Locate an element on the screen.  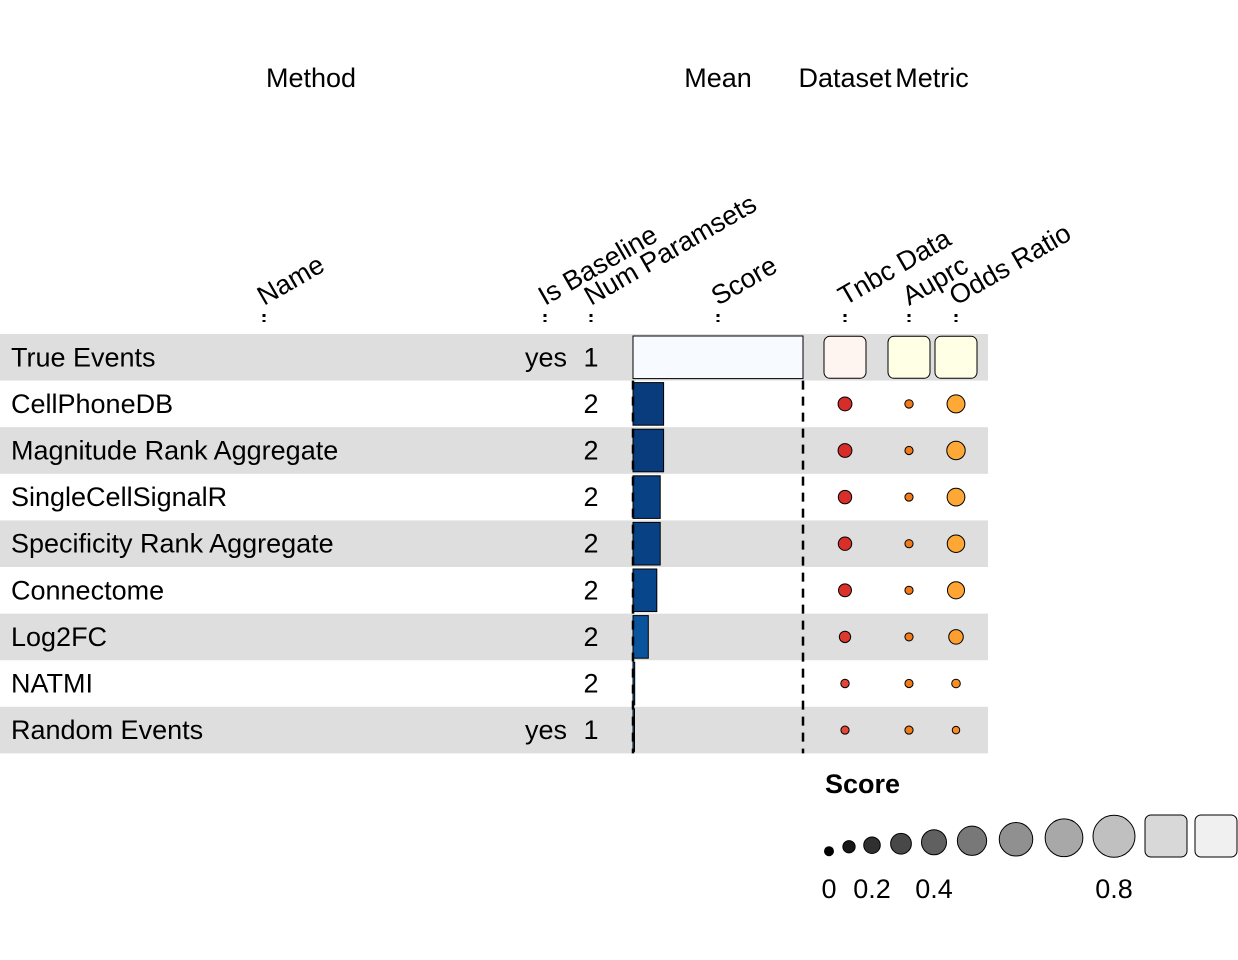
group-header: Mean is located at coordinates (718, 78).